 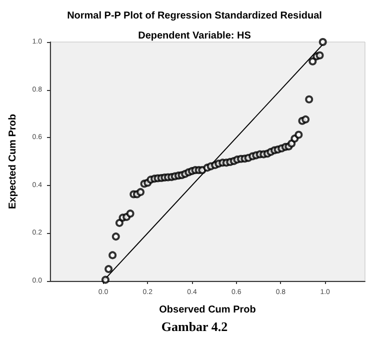 What do you see at coordinates (13, 162) in the screenshot?
I see `y-axis-title: Expected Cum Prob` at bounding box center [13, 162].